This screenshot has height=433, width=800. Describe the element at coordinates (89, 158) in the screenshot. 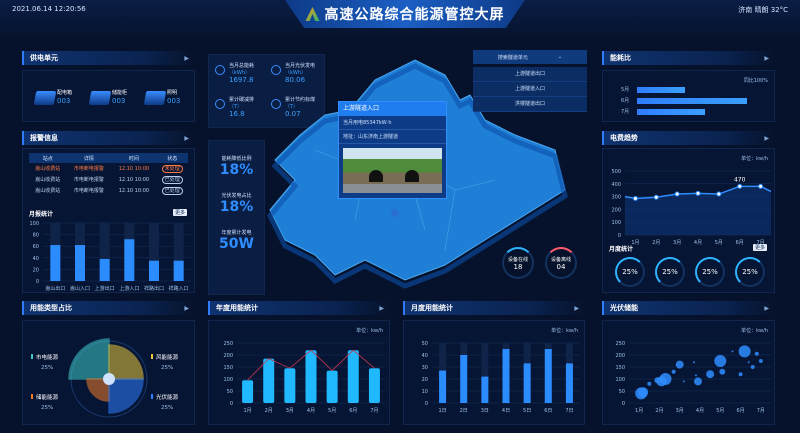

I see `column-header: 详情` at that location.